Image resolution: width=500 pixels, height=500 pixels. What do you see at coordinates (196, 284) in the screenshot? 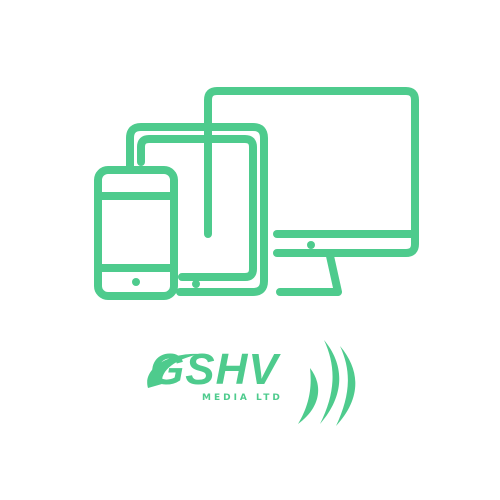
I see `tablet-home-dot` at bounding box center [196, 284].